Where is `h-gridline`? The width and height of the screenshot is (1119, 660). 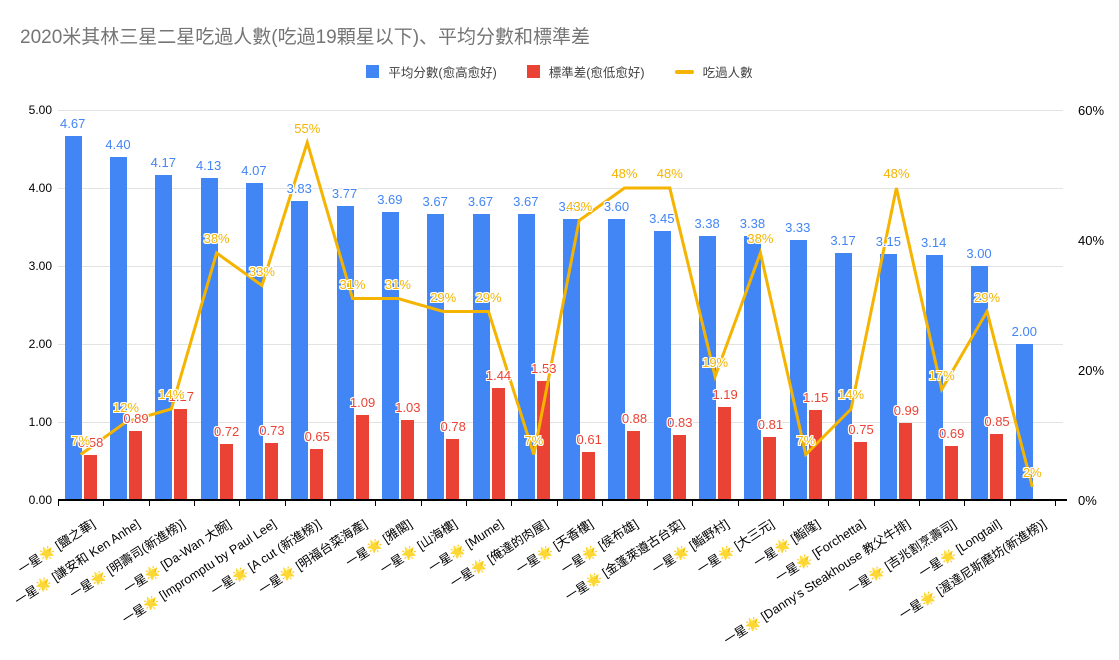 h-gridline is located at coordinates (560, 110).